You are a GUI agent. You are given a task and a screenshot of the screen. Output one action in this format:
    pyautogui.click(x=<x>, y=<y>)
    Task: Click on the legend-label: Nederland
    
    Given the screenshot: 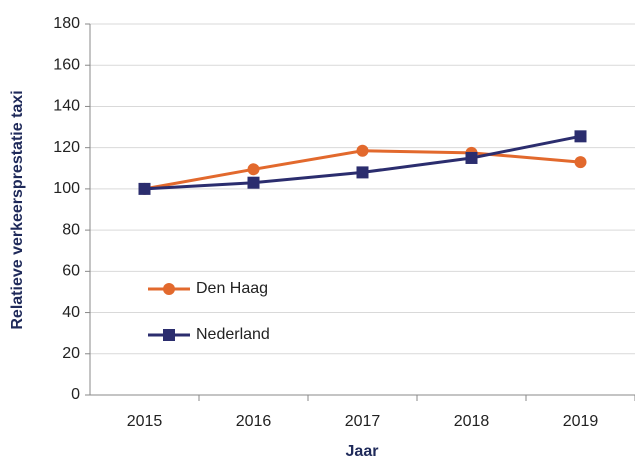 What is the action you would take?
    pyautogui.click(x=233, y=334)
    